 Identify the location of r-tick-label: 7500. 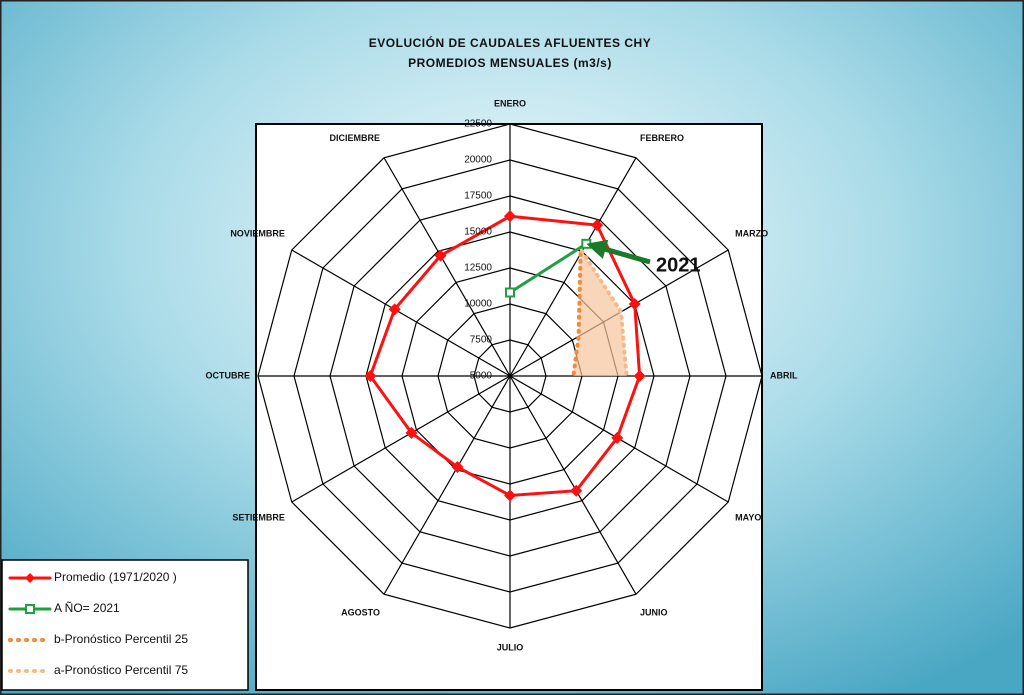
(481, 340).